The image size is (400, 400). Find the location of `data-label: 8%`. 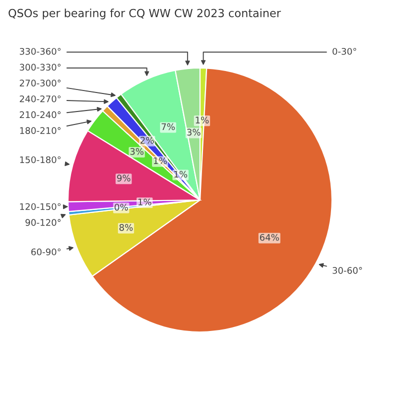

data-label: 8% is located at coordinates (126, 227).